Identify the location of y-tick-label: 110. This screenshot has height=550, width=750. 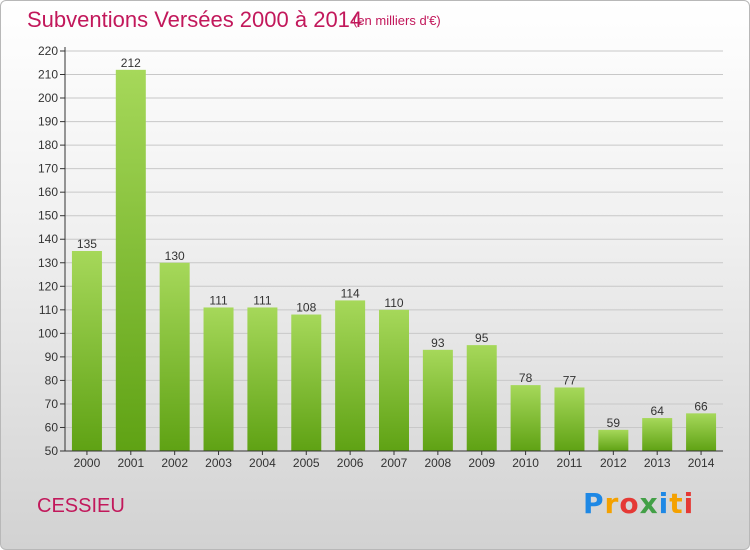
(48, 310).